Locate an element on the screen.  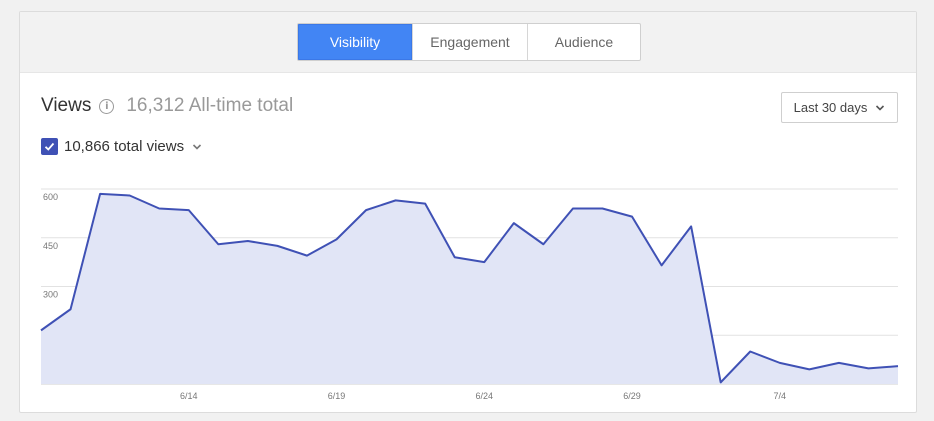
metric-selector: 10,866 total views is located at coordinates (121, 146).